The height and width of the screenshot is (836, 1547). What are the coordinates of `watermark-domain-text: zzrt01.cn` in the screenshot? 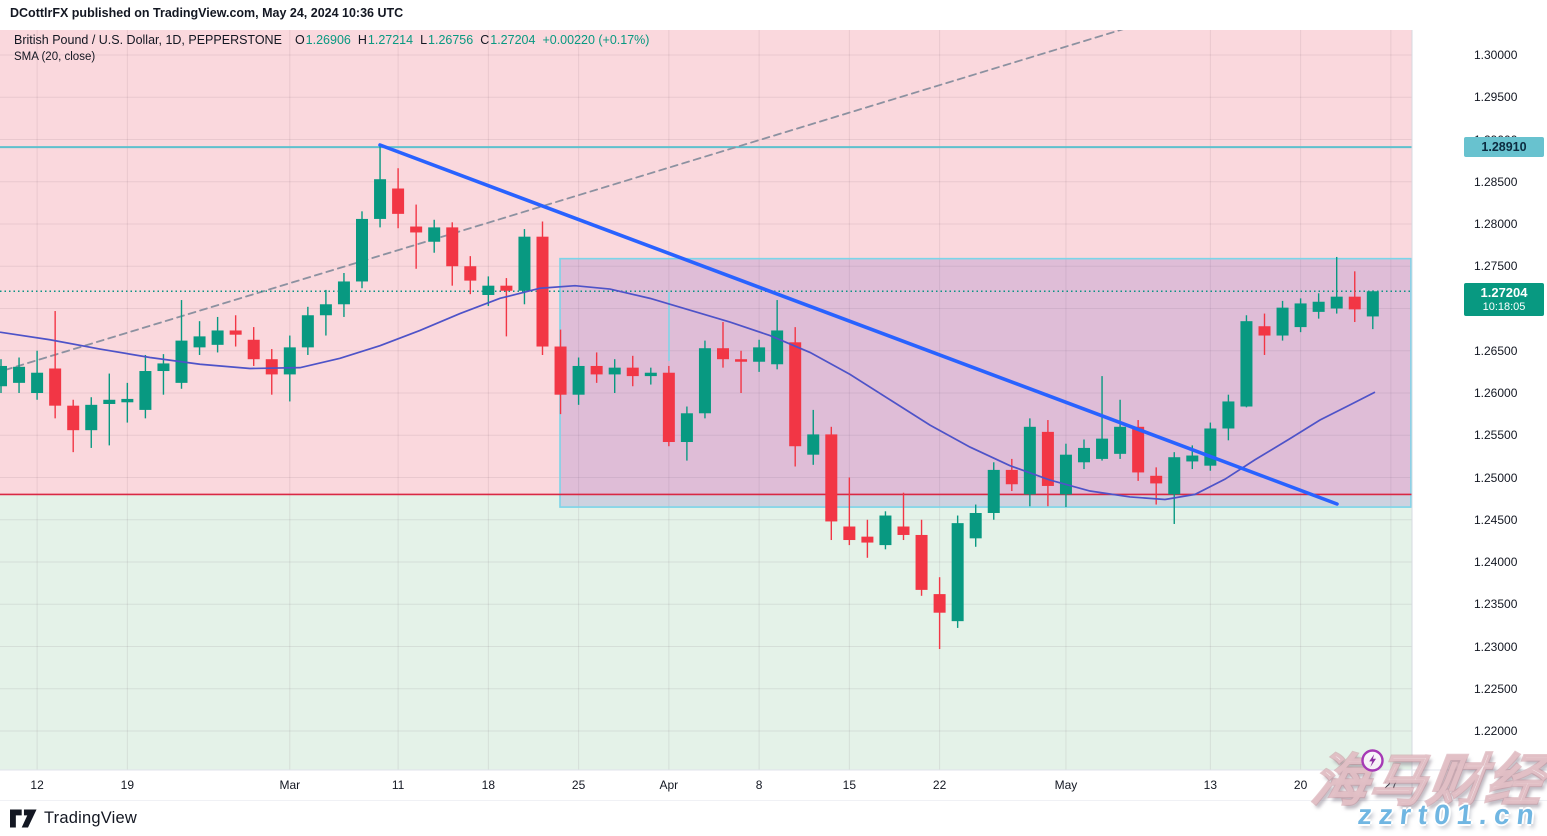 It's located at (1449, 814).